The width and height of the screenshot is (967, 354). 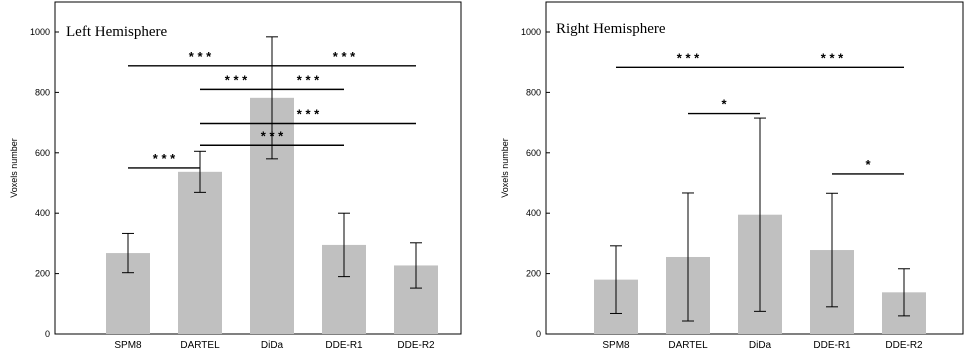 I want to click on bar-dartel, so click(x=200, y=252).